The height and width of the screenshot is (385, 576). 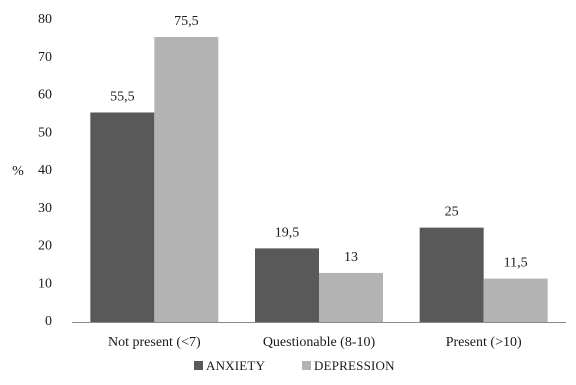 I want to click on y-axis: 0 10 20 30 40 50 60 70 80, so click(x=45, y=170).